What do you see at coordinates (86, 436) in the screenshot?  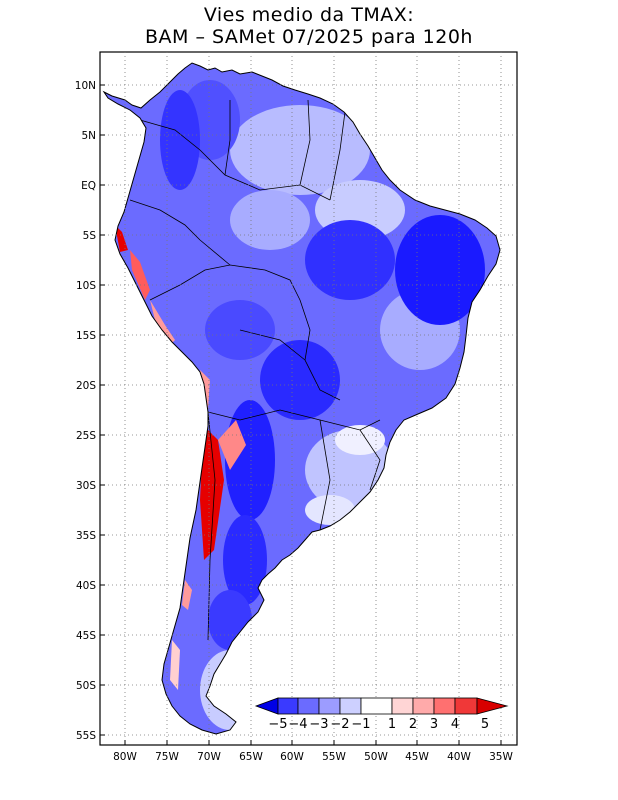 I see `lat-label: 25S` at bounding box center [86, 436].